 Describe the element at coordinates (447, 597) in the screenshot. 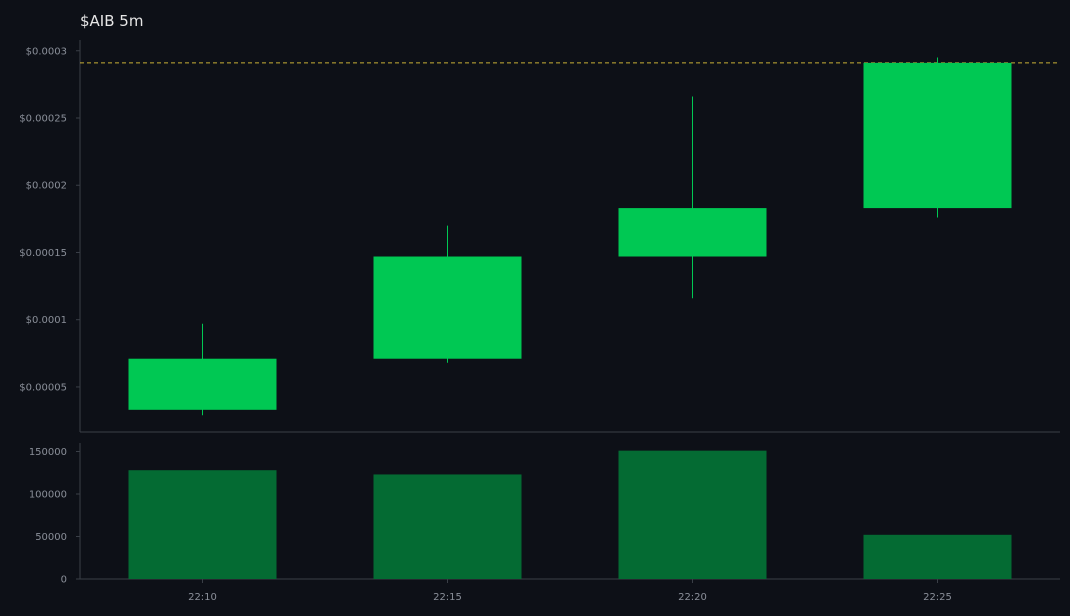

I see `time-tick-label: 22:15` at that location.